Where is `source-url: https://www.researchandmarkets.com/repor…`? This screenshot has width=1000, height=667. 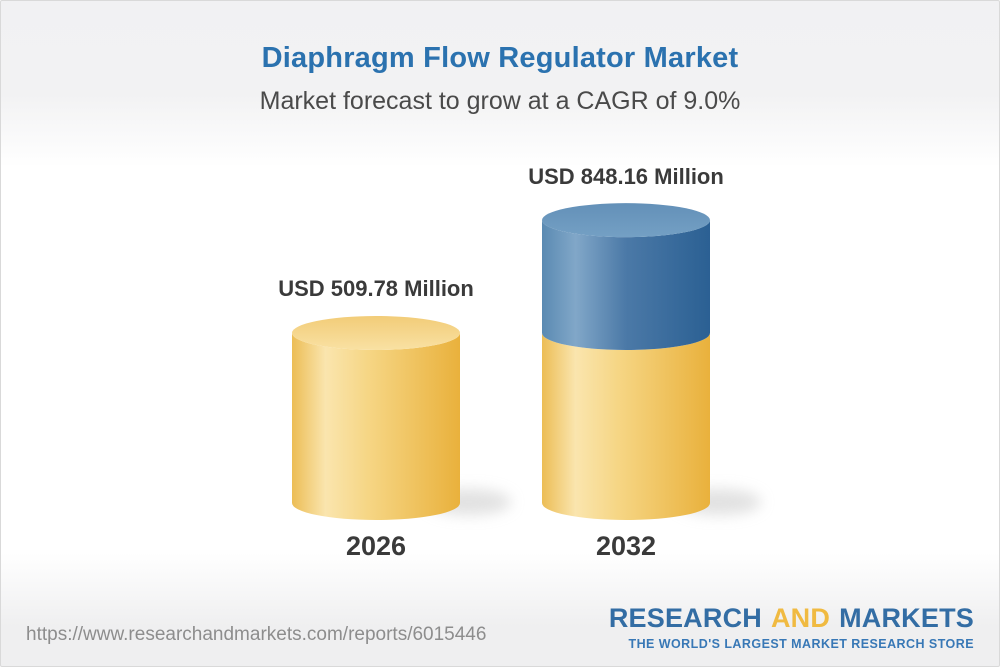 source-url: https://www.researchandmarkets.com/repor… is located at coordinates (256, 634).